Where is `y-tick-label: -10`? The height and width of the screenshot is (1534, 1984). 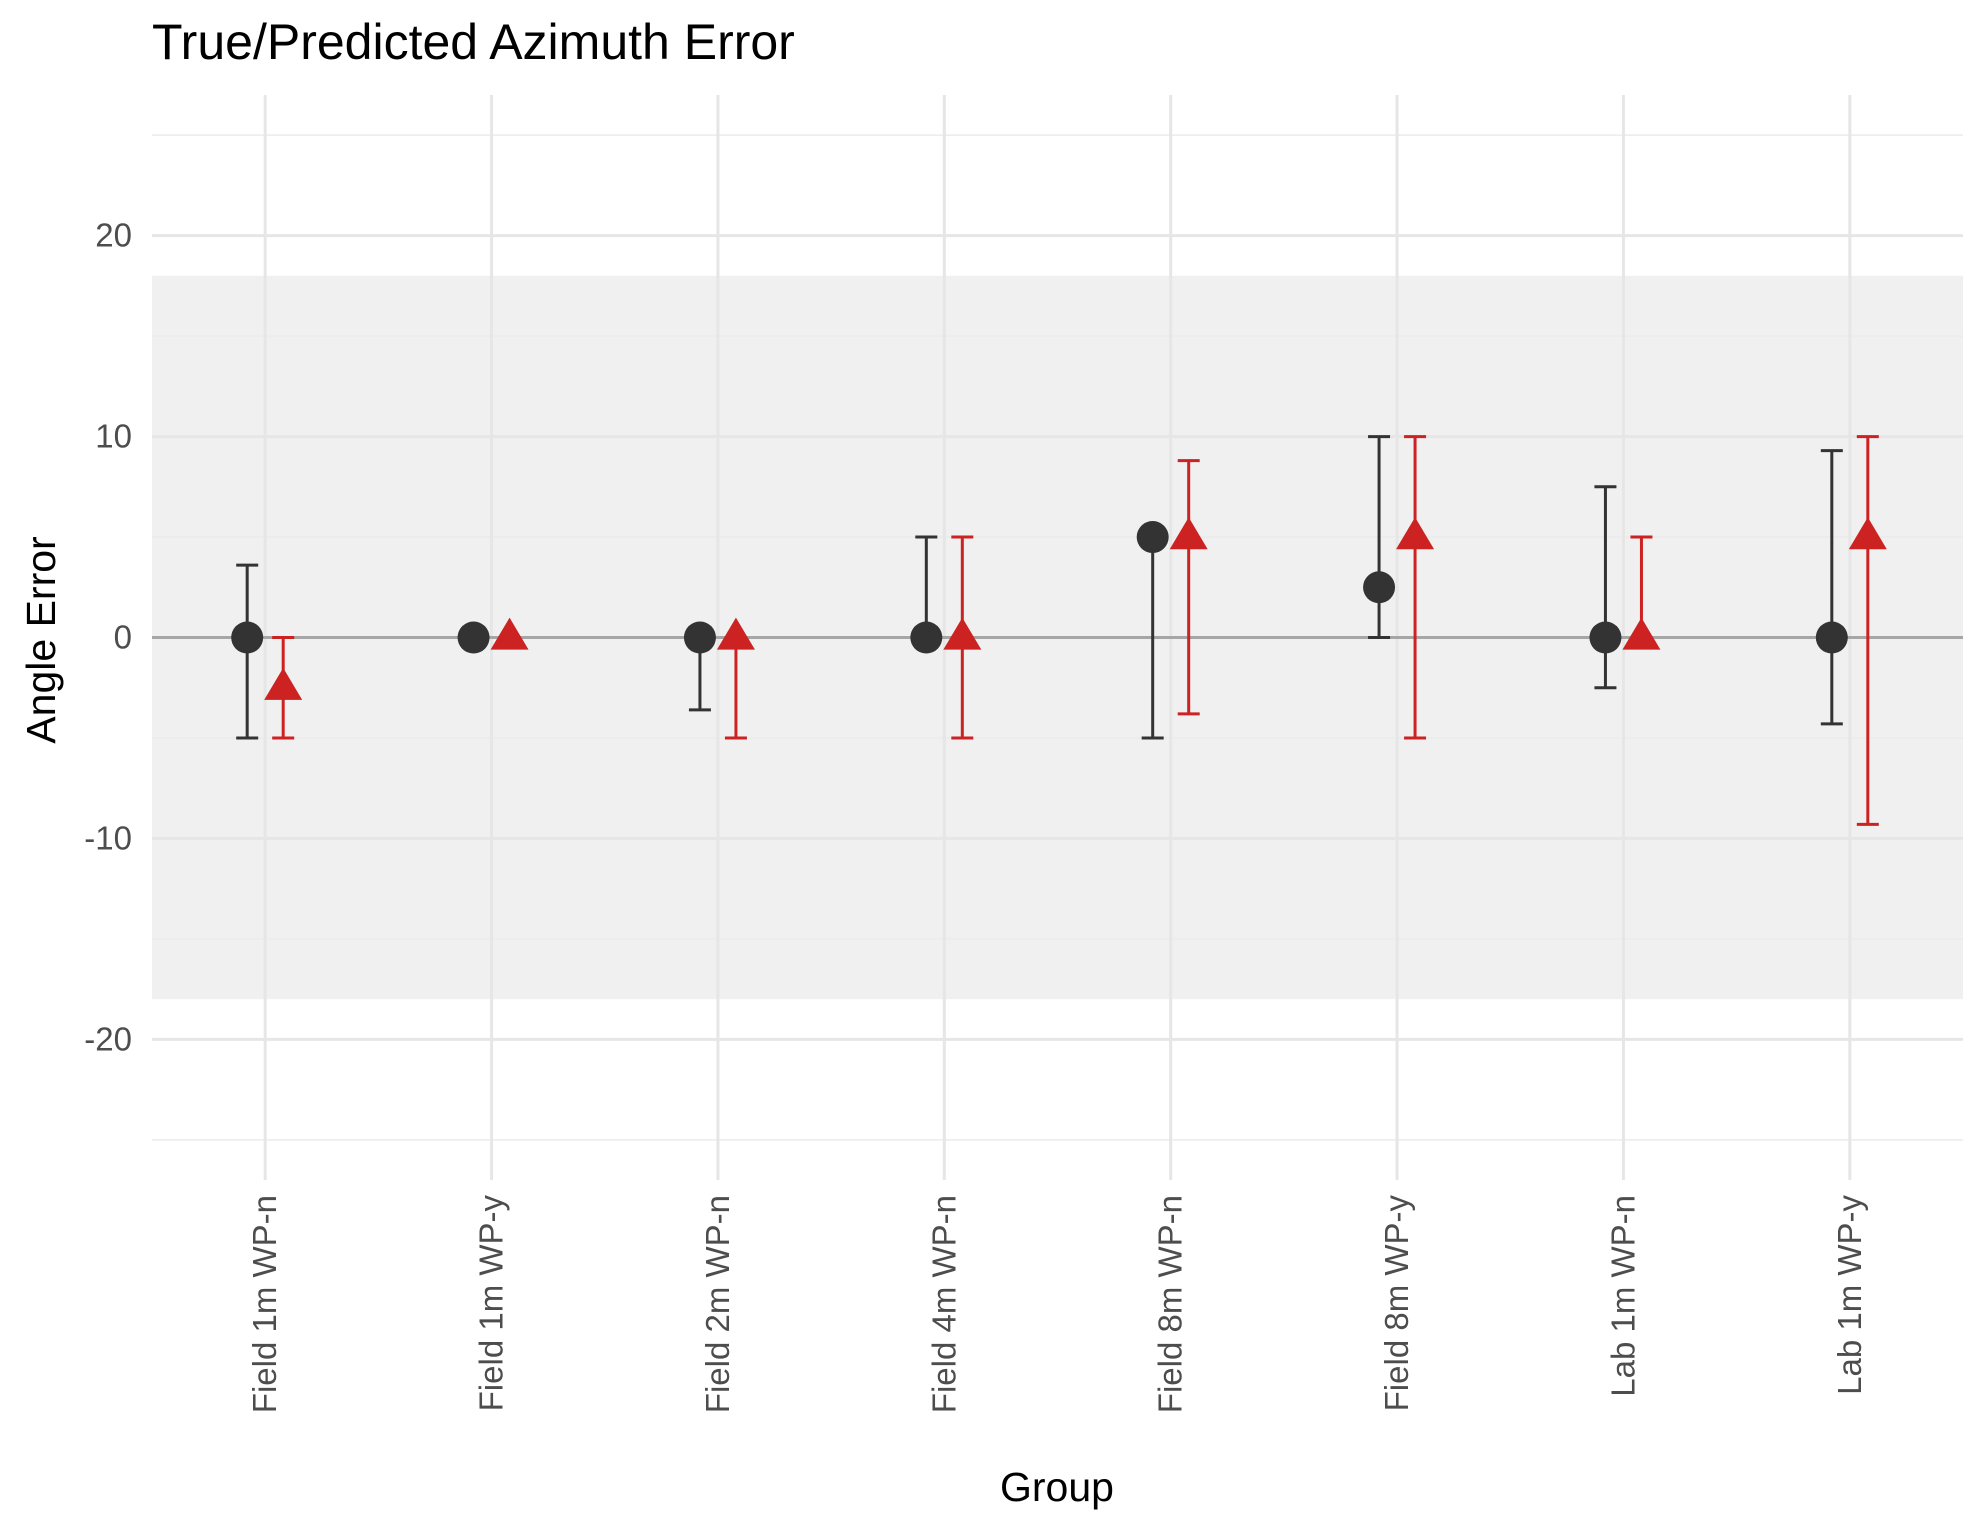 y-tick-label: -10 is located at coordinates (108, 837).